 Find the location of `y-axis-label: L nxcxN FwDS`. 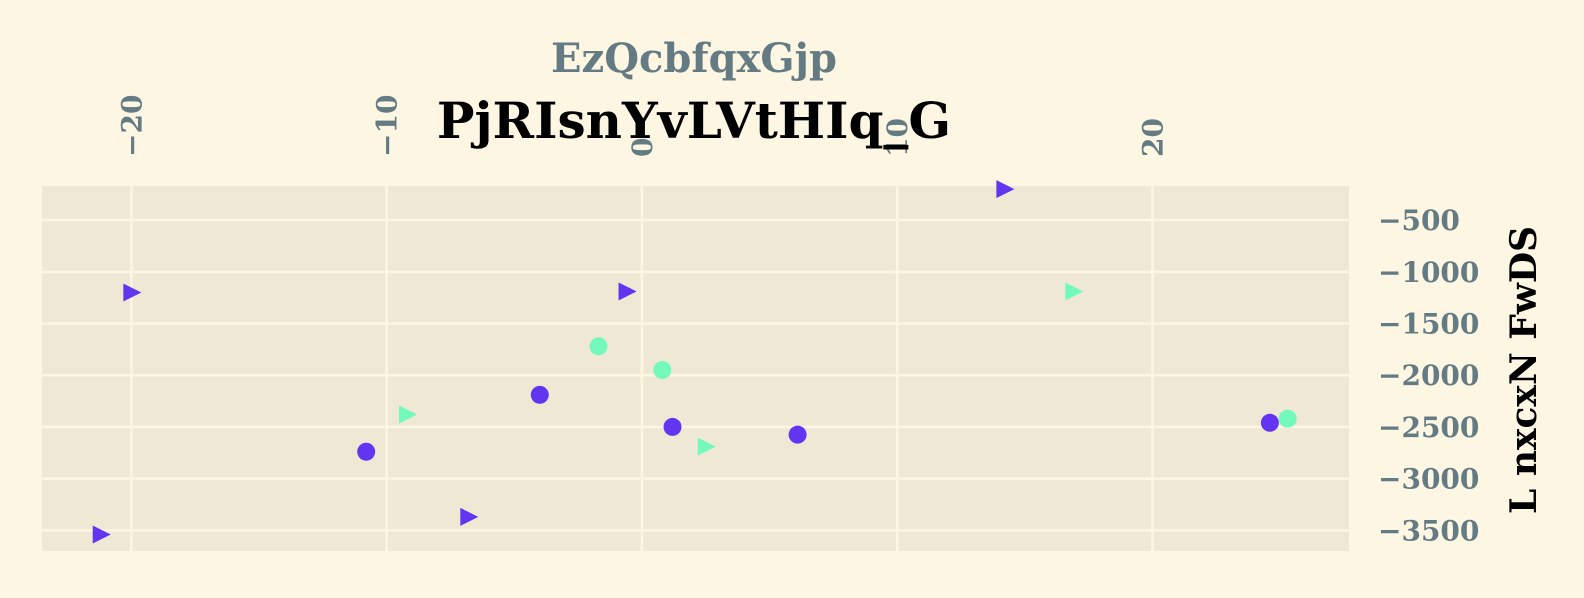

y-axis-label: L nxcxN FwDS is located at coordinates (1524, 370).